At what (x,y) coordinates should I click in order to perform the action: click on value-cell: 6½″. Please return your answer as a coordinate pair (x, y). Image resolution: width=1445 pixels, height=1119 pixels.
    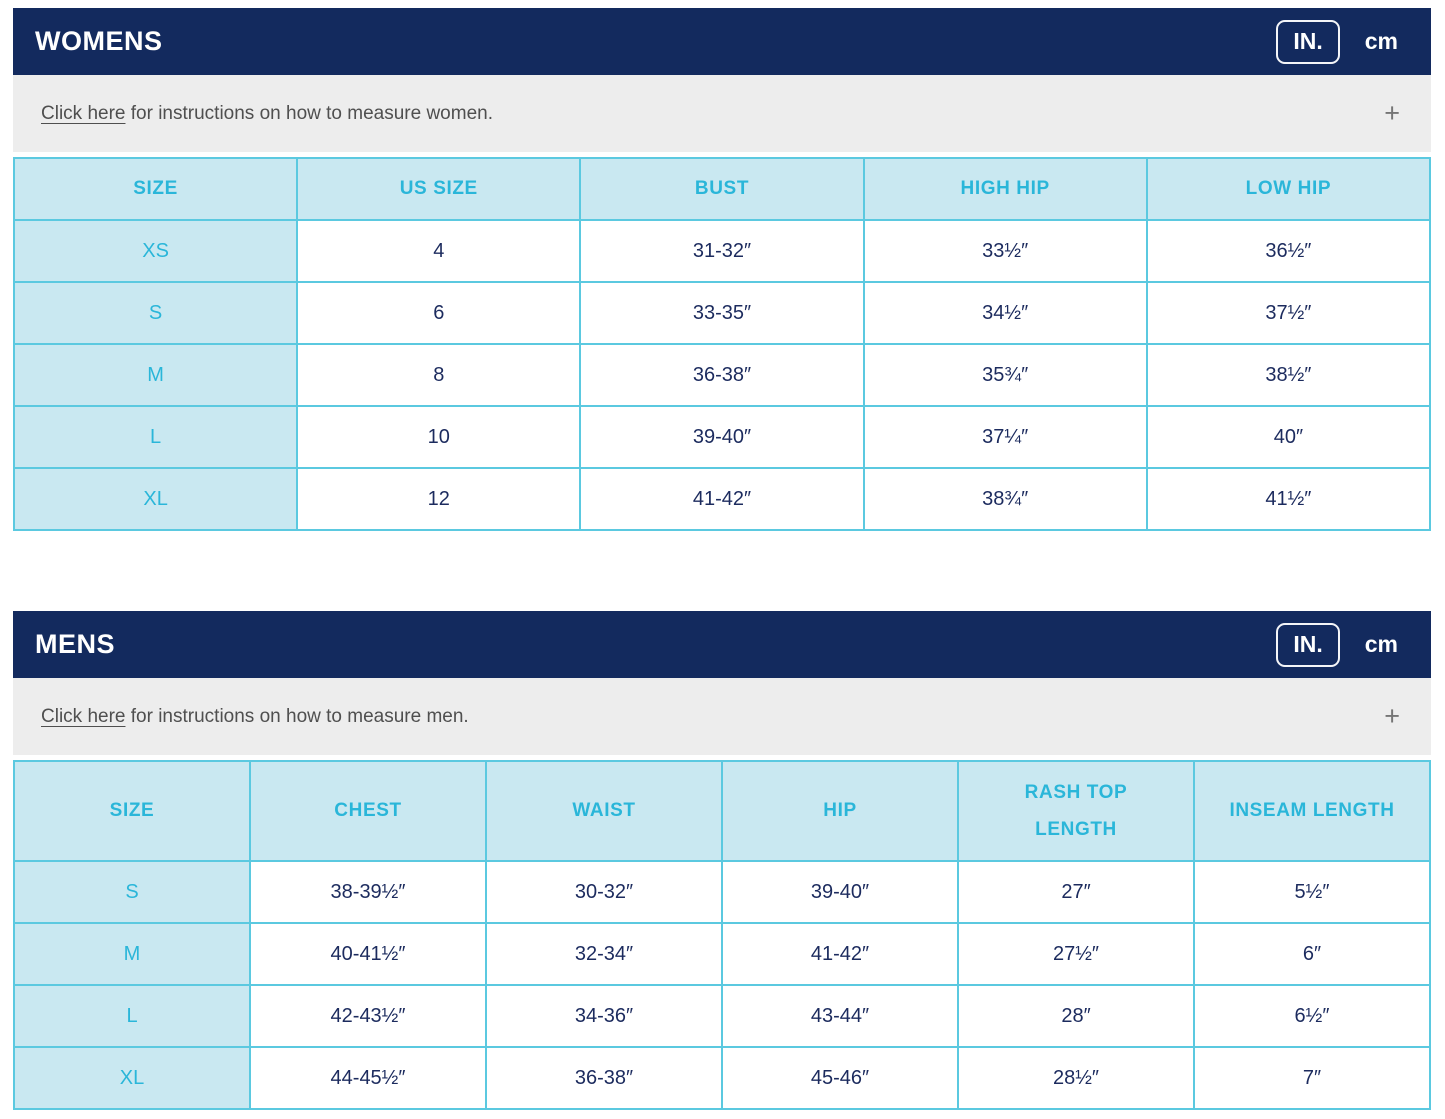
    Looking at the image, I should click on (1312, 1016).